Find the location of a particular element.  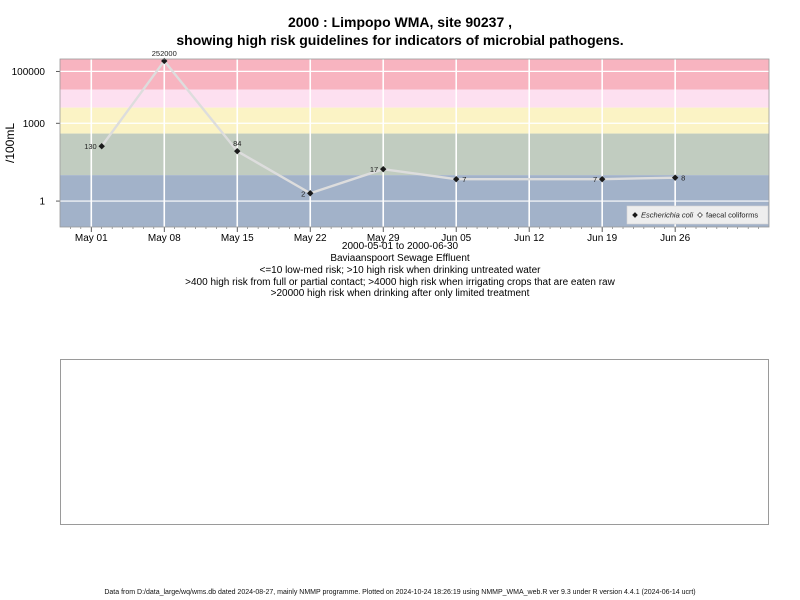

chart-title-line-1: 2000 : Limpopo WMA, site 90237 , is located at coordinates (400, 22).